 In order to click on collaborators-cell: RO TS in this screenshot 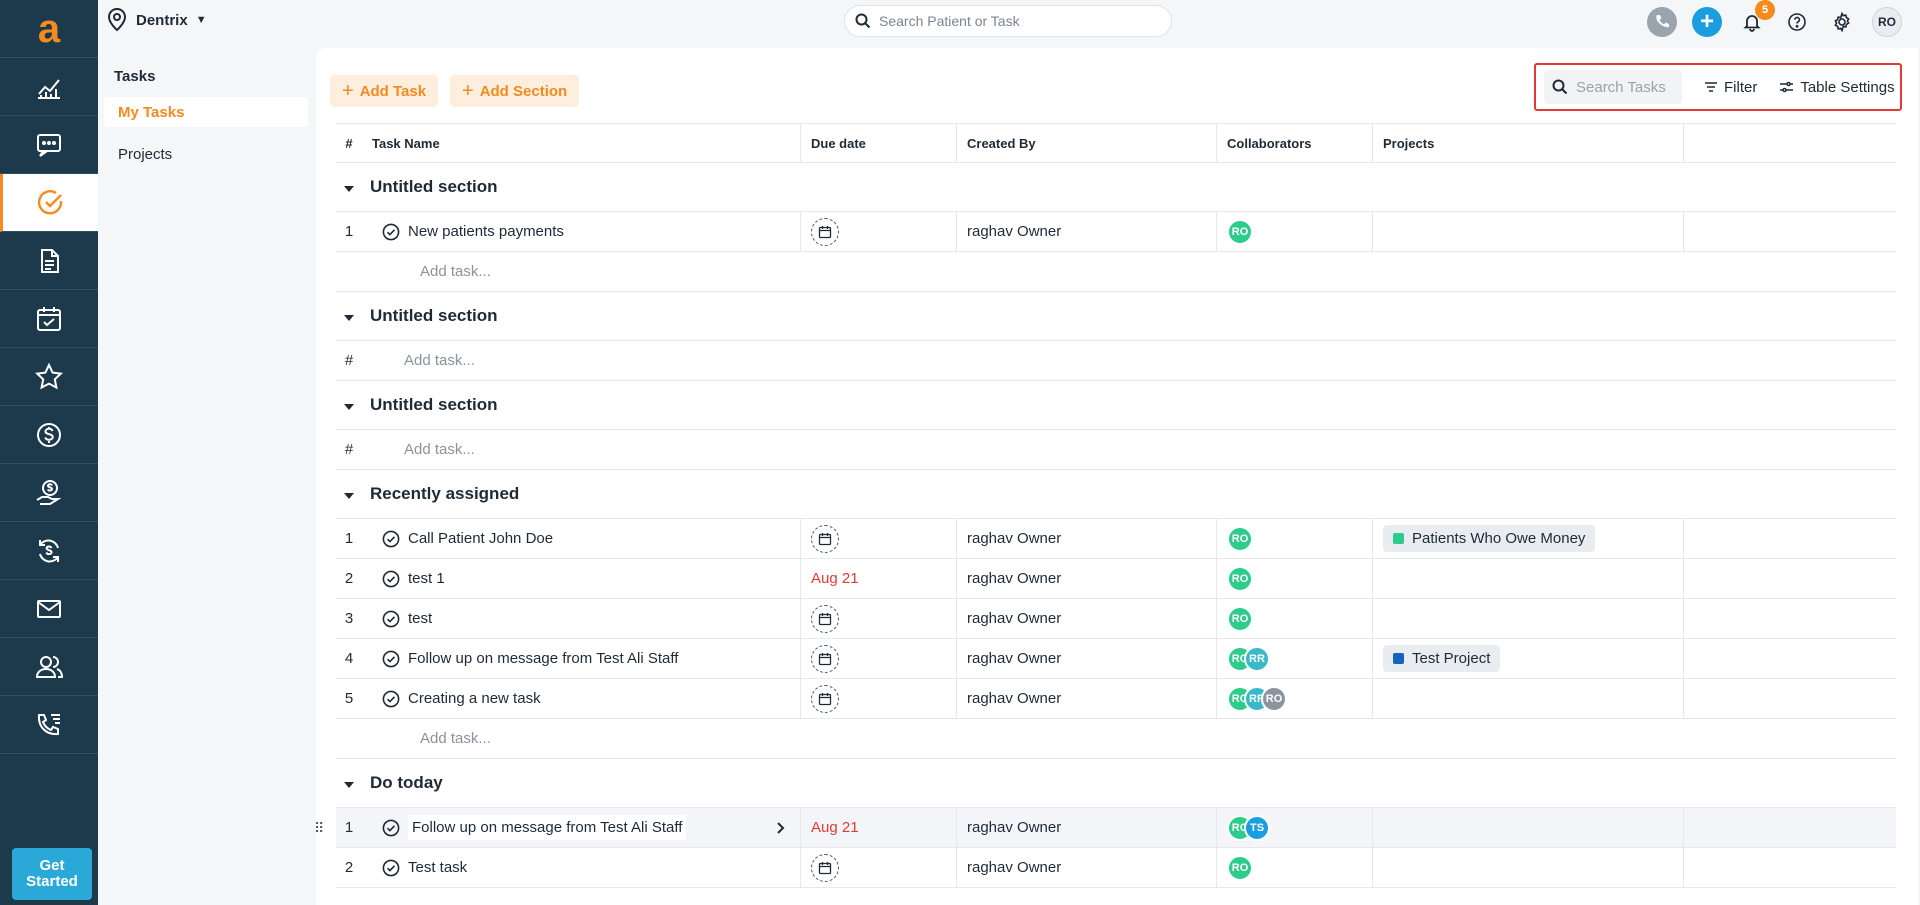, I will do `click(1295, 827)`.